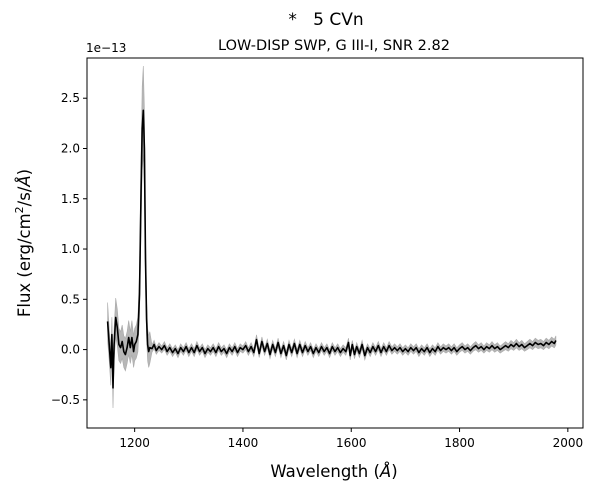  Describe the element at coordinates (19, 209) in the screenshot. I see `y-axis-label-sup: 2` at that location.